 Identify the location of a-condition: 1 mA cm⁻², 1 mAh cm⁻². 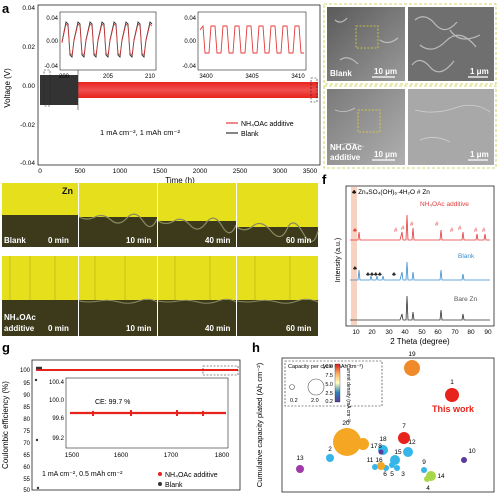
(140, 132).